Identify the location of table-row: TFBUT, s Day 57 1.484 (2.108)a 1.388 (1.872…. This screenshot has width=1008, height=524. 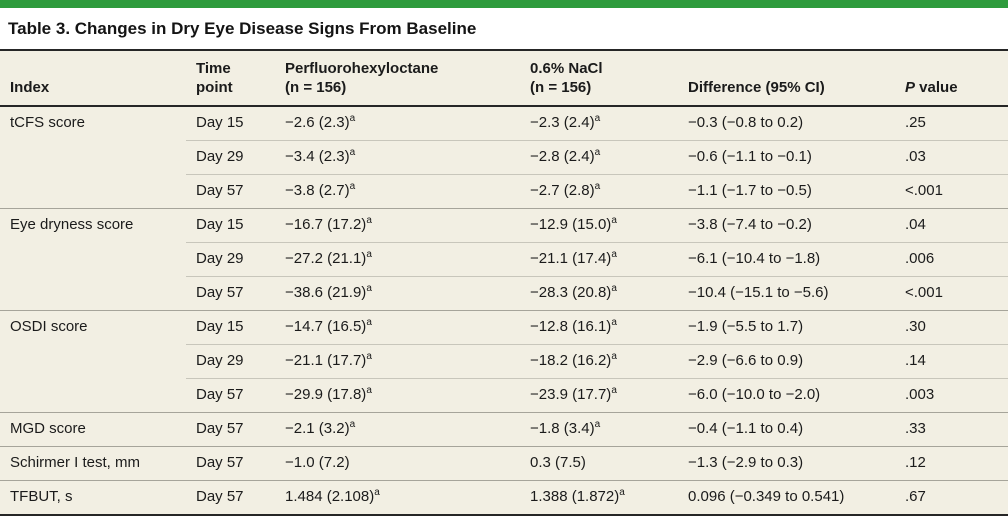
(504, 498).